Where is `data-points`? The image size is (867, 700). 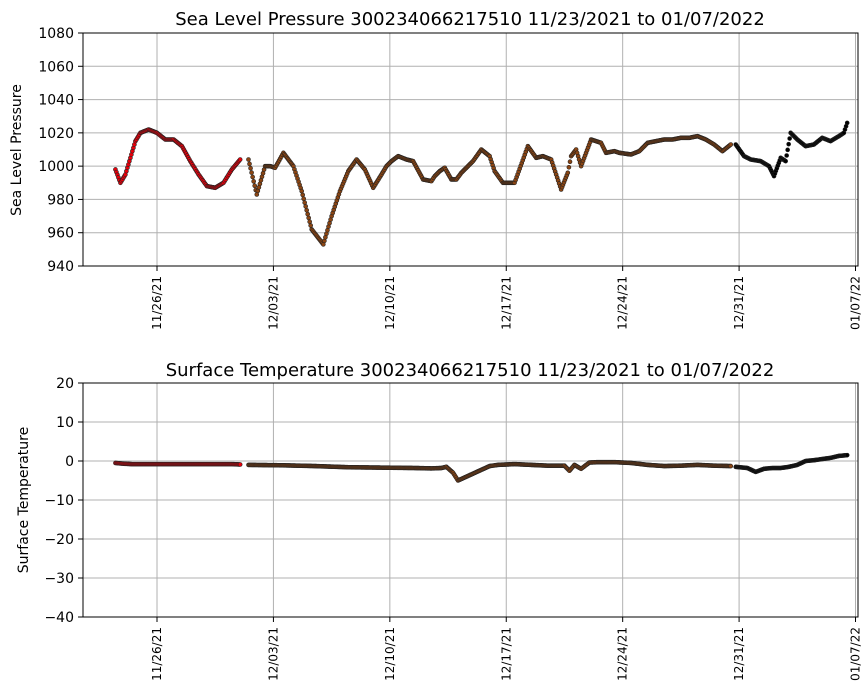
data-points is located at coordinates (481, 467).